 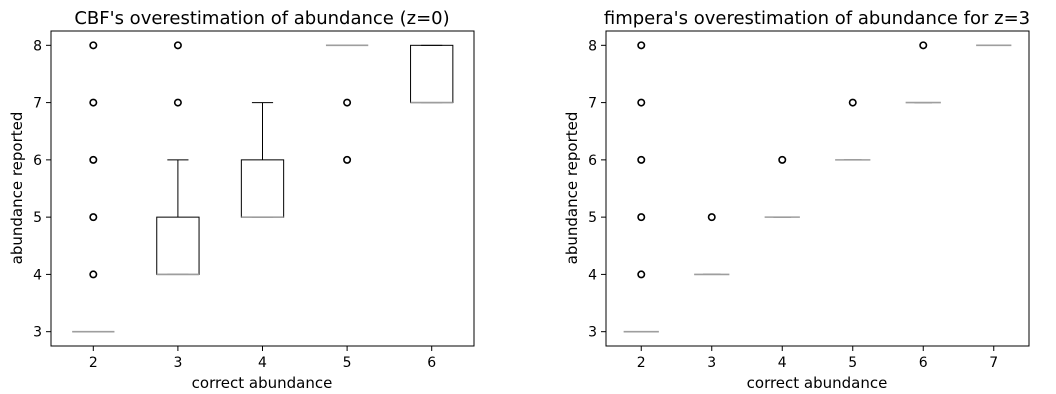 What do you see at coordinates (817, 383) in the screenshot?
I see `x-axis-label-right: correct abundance` at bounding box center [817, 383].